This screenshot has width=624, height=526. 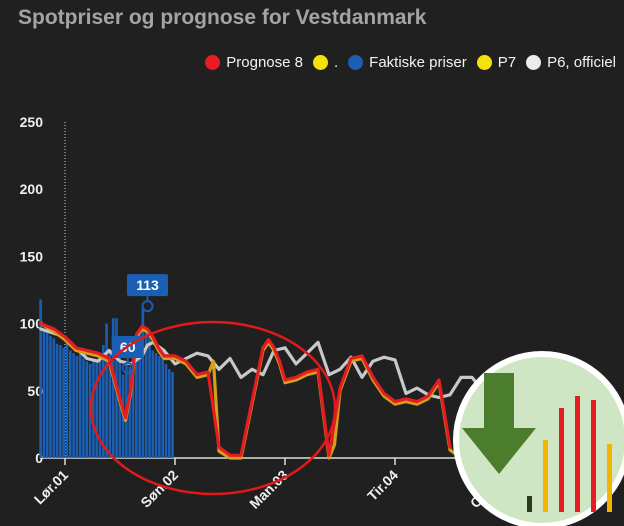 I want to click on y-tick-label: 200, so click(x=32, y=189).